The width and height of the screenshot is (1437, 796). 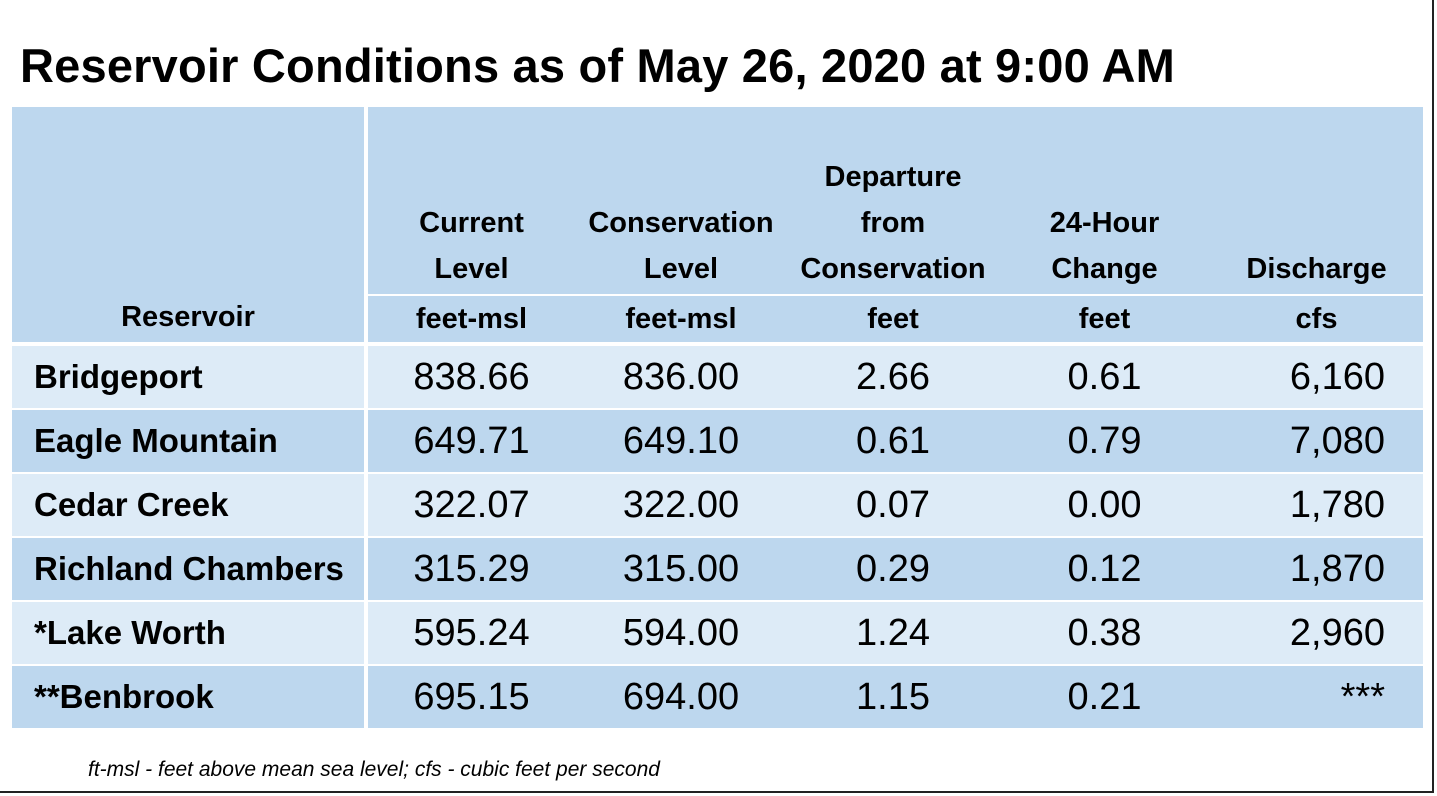 What do you see at coordinates (190, 376) in the screenshot?
I see `reservoir-name: Bridgeport` at bounding box center [190, 376].